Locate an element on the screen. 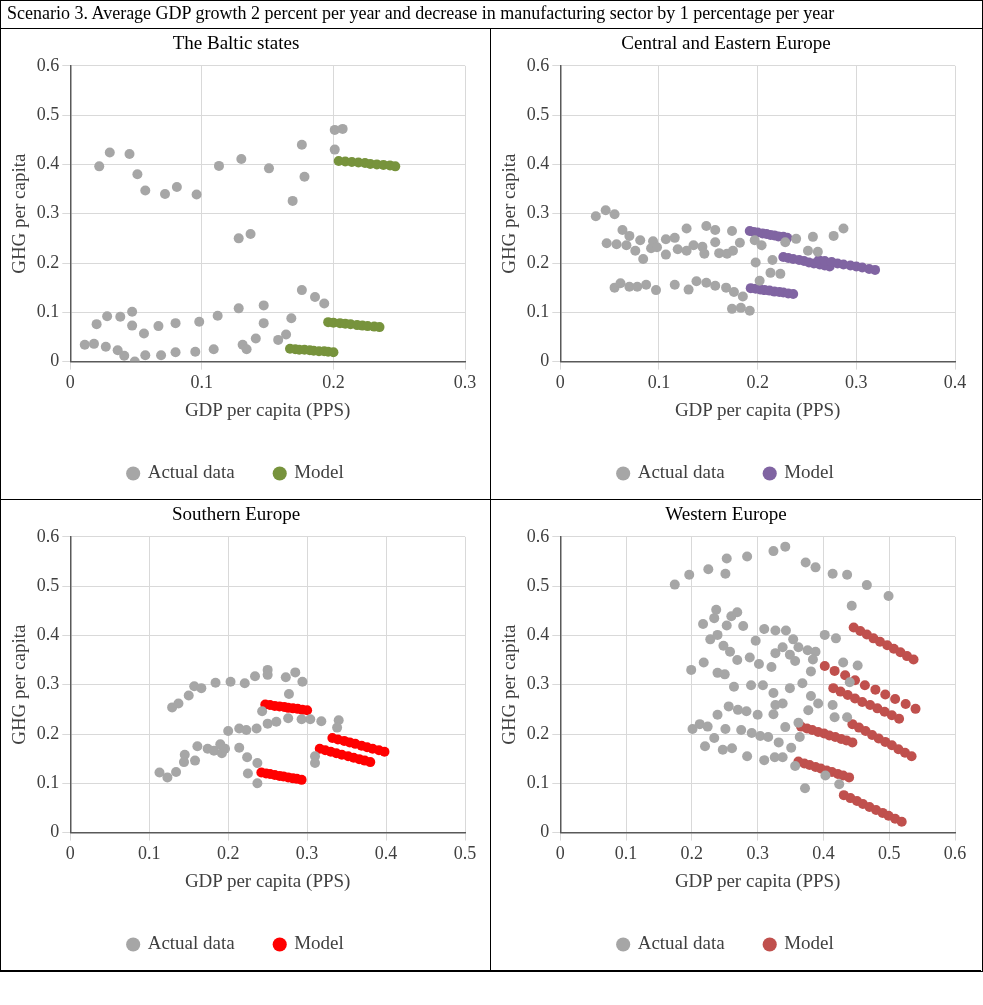  x-tick-label: 0.6 is located at coordinates (955, 853).